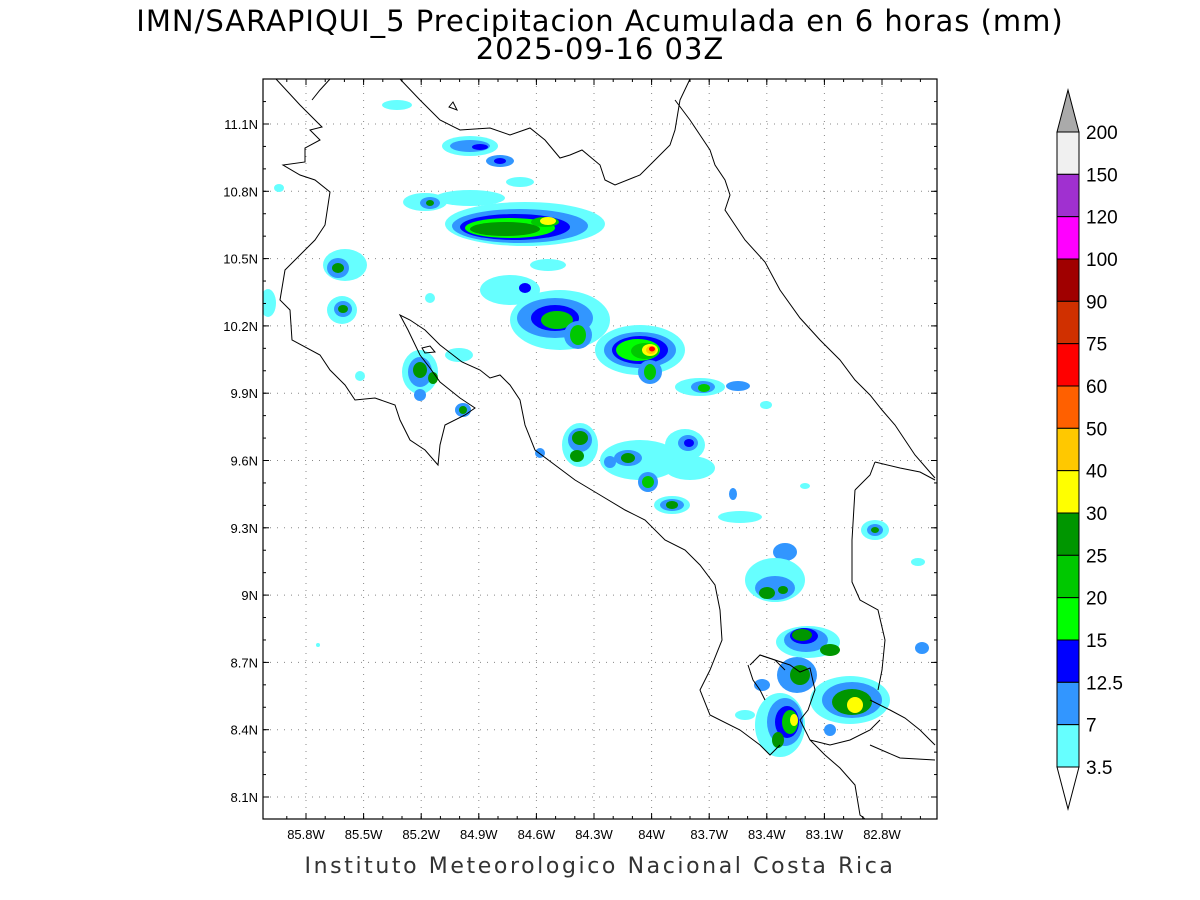 The height and width of the screenshot is (900, 1200). What do you see at coordinates (1096, 472) in the screenshot?
I see `legend-label: 40` at bounding box center [1096, 472].